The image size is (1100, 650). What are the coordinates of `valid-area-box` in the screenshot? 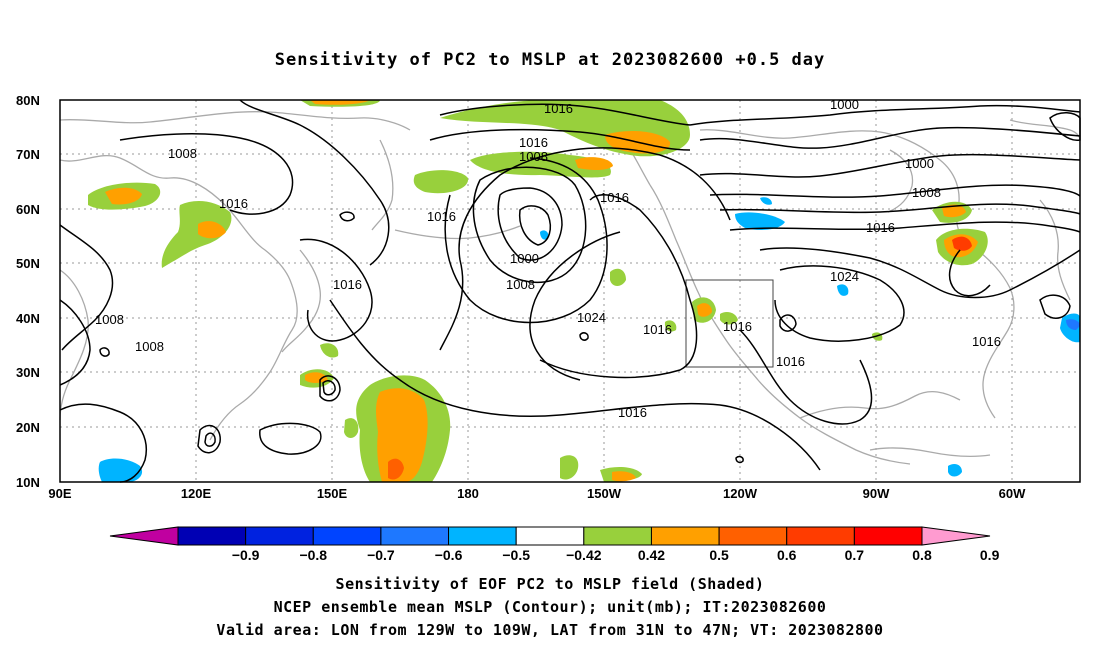 It's located at (729, 323).